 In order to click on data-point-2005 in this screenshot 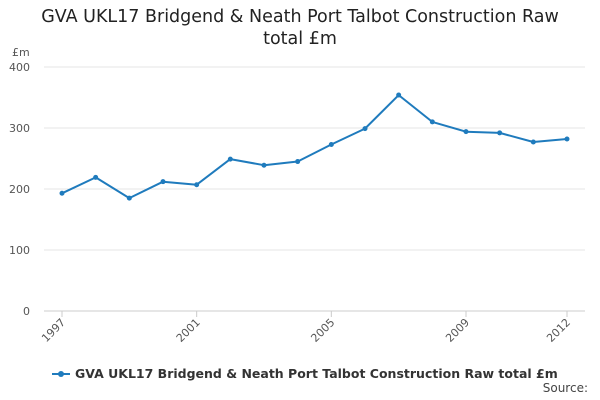, I will do `click(331, 144)`.